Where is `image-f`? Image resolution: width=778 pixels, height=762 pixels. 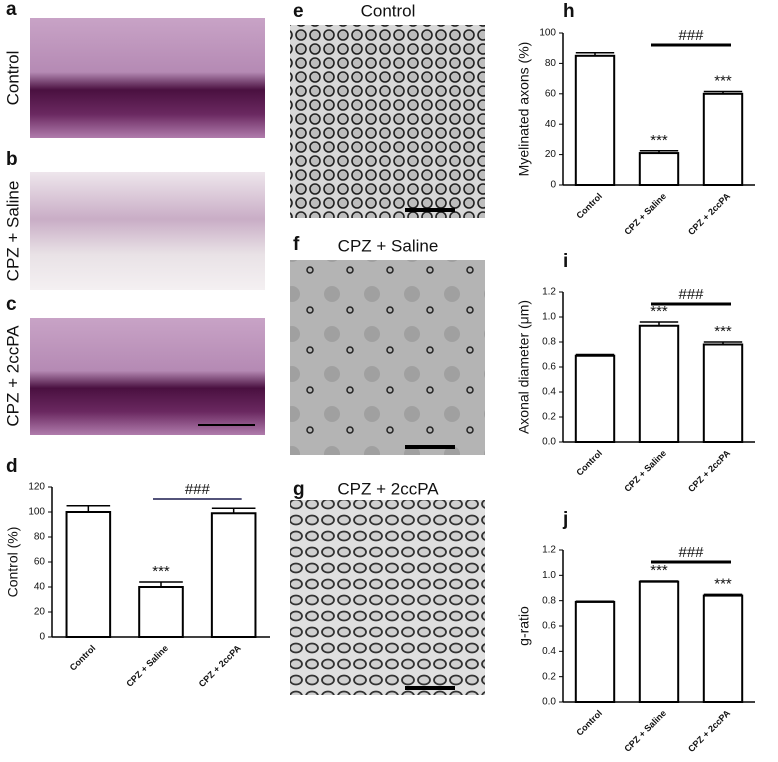 image-f is located at coordinates (387, 357).